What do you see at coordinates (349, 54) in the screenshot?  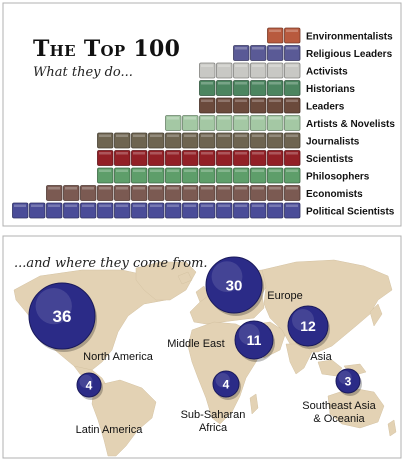 I see `bar-label: Religious Leaders` at bounding box center [349, 54].